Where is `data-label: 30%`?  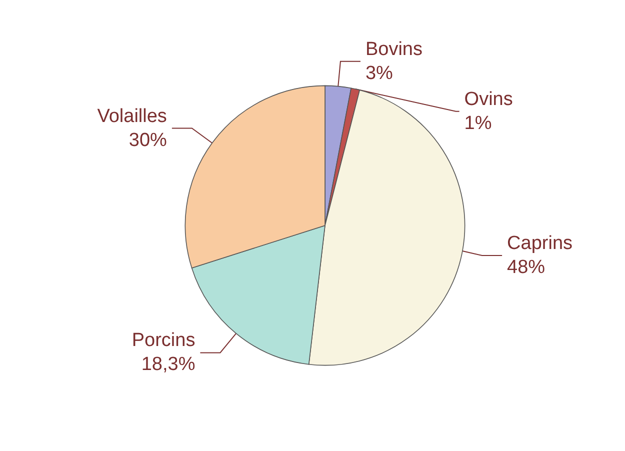 data-label: 30% is located at coordinates (148, 140).